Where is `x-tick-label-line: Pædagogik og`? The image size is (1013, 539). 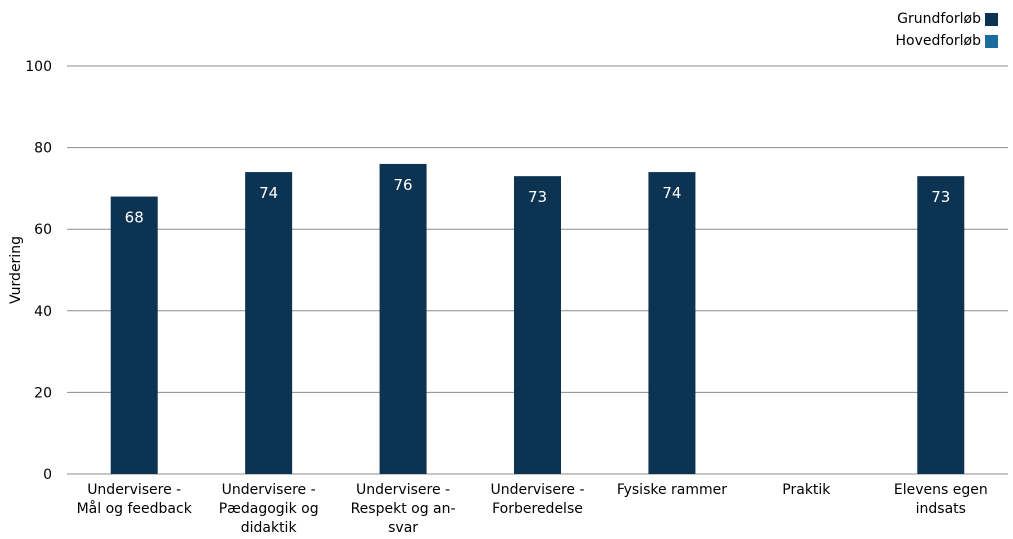 x-tick-label-line: Pædagogik og is located at coordinates (269, 509).